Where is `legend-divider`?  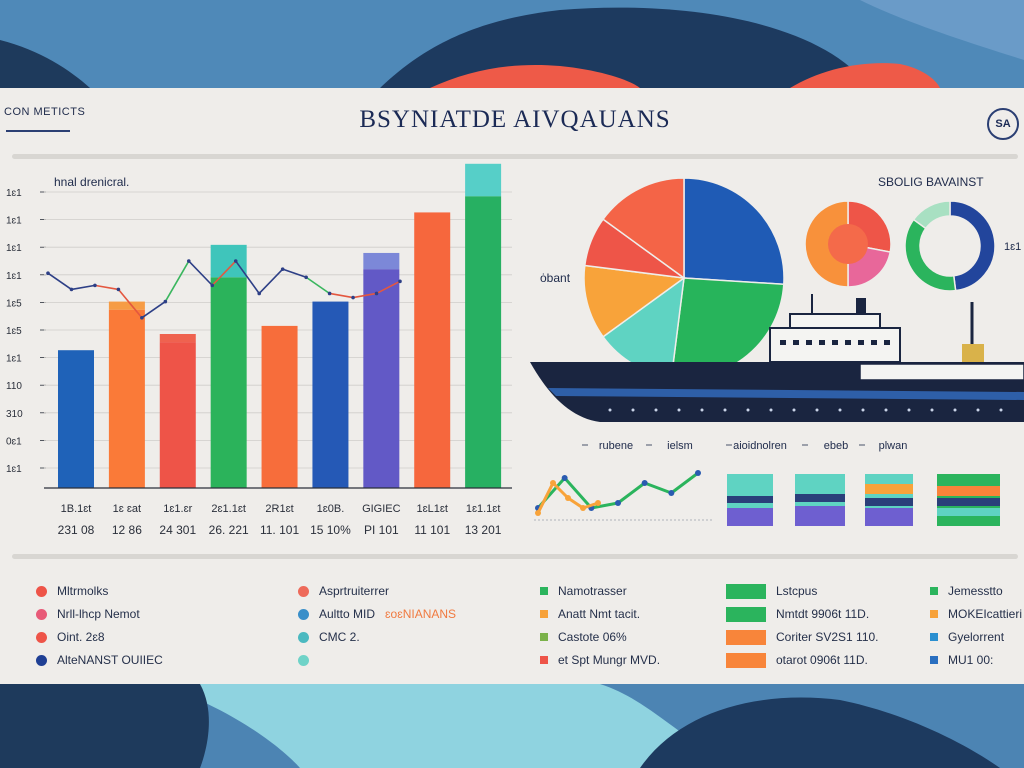
legend-divider is located at coordinates (515, 556).